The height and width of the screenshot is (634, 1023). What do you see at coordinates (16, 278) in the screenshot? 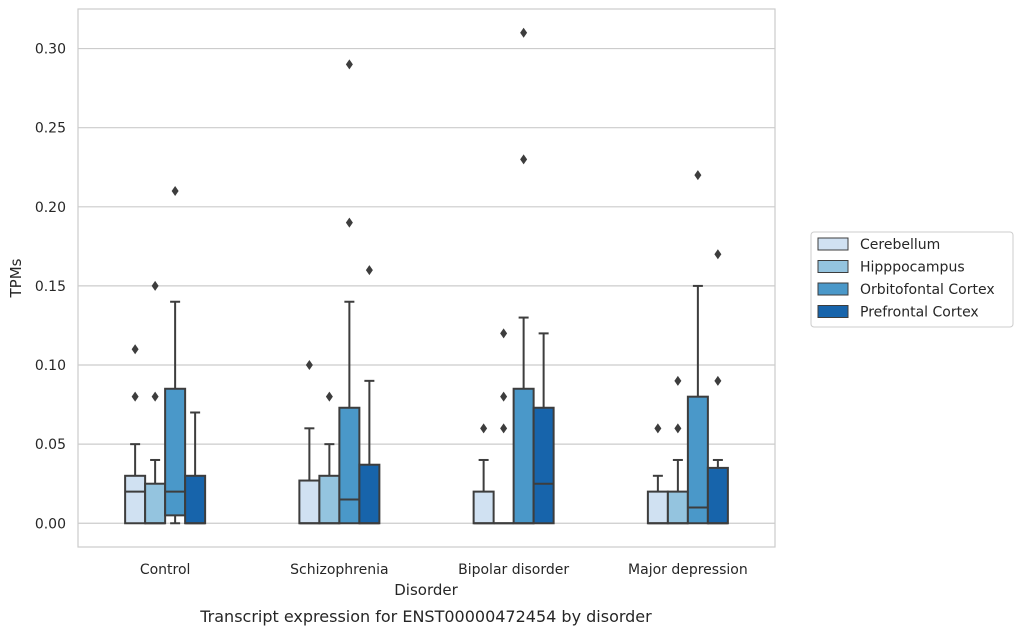
I see `y-axis-label: TPMs` at bounding box center [16, 278].